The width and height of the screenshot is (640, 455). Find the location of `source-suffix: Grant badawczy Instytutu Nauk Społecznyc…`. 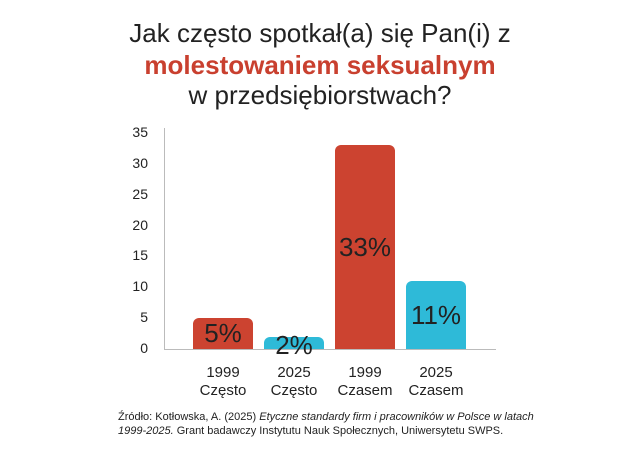

source-suffix: Grant badawczy Instytutu Nauk Społecznyc… is located at coordinates (338, 431).